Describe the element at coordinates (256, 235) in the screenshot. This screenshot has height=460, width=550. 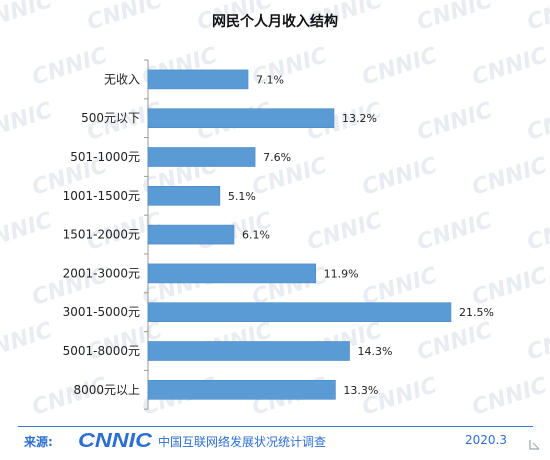
I see `data-label: 6.1%` at that location.